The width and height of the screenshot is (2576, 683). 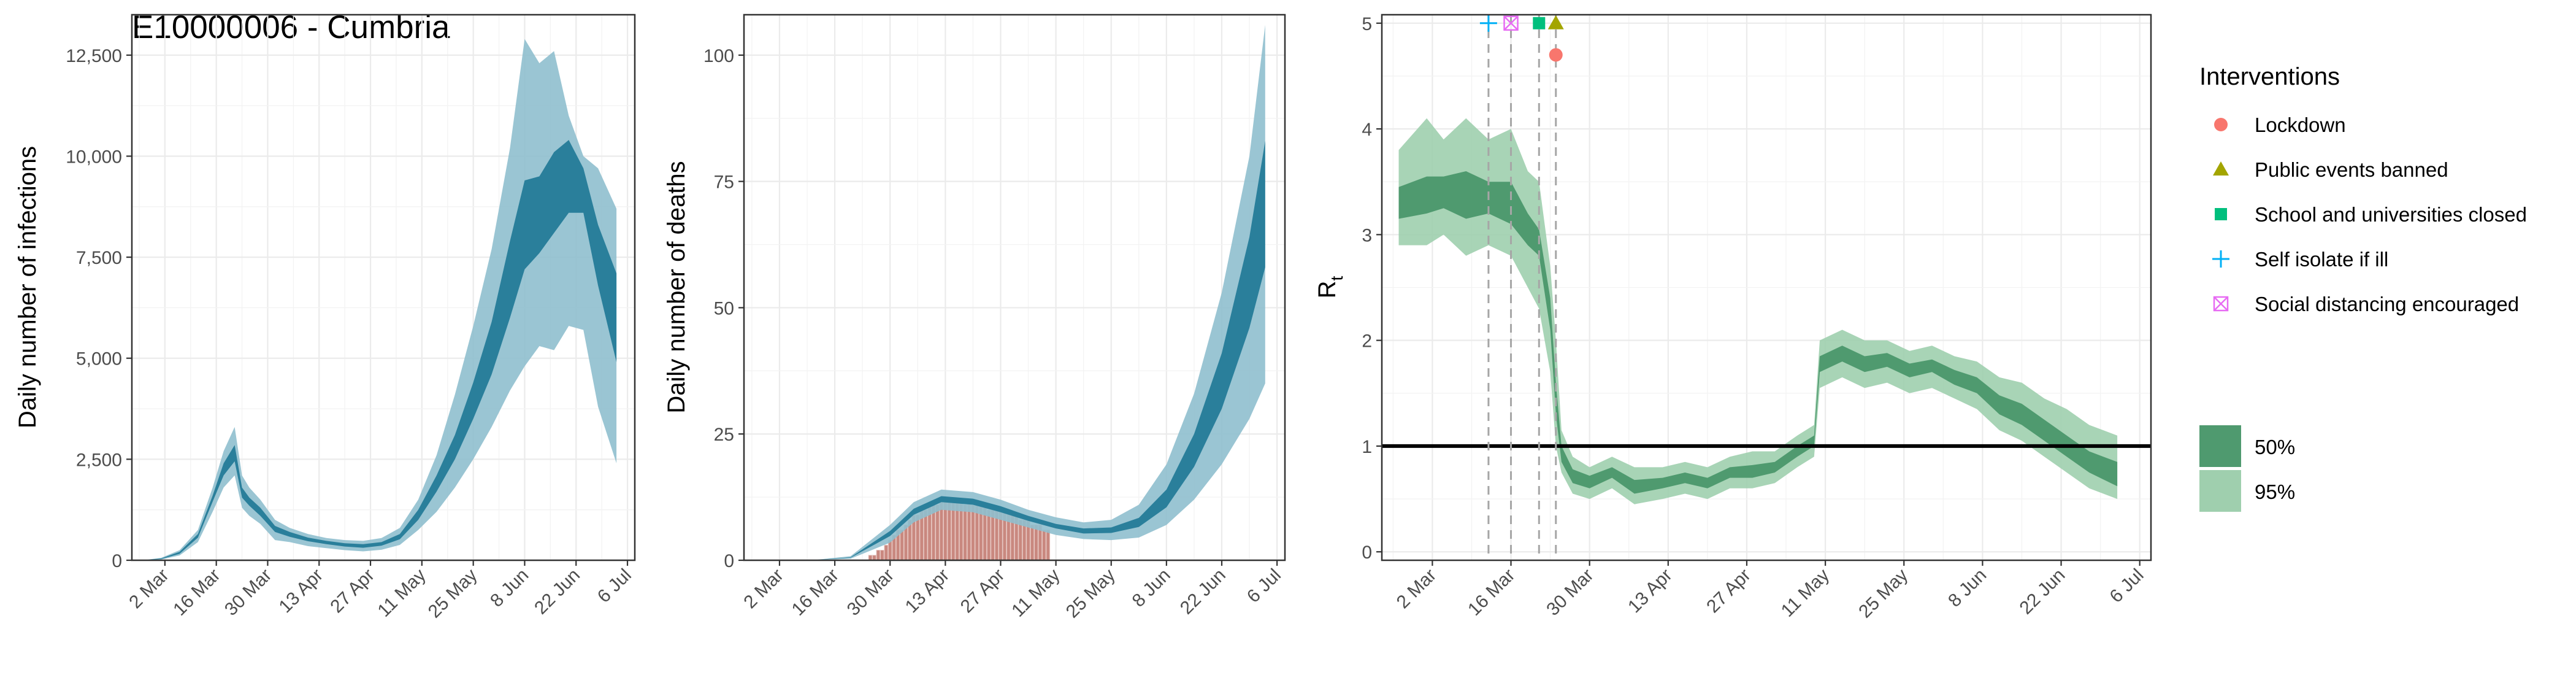 I want to click on legend-schools-label: School and universities closed, so click(x=2391, y=214).